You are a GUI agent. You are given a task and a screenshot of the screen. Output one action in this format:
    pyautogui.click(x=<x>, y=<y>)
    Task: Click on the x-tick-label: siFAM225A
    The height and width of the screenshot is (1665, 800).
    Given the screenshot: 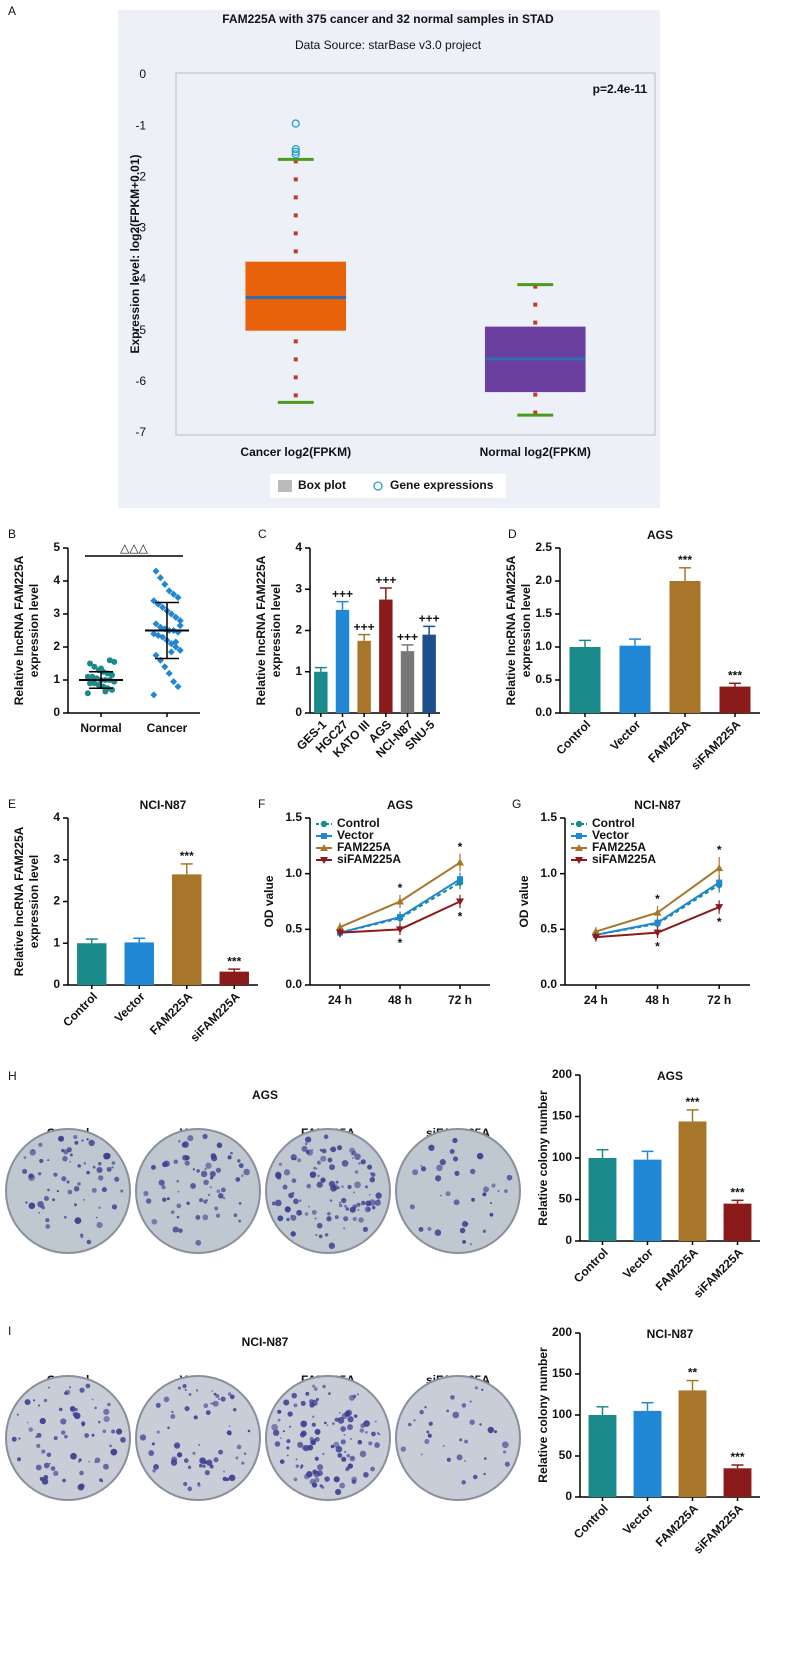 What is the action you would take?
    pyautogui.click(x=715, y=744)
    